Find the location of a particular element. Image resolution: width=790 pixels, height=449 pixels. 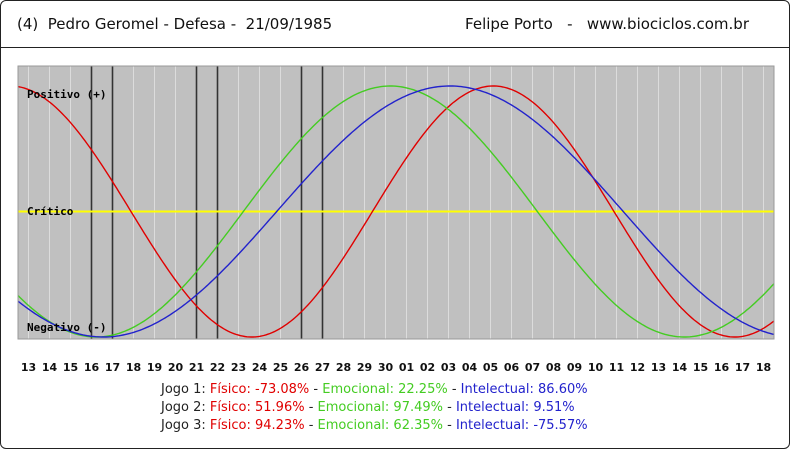

x-tick-label: 21 is located at coordinates (196, 367).